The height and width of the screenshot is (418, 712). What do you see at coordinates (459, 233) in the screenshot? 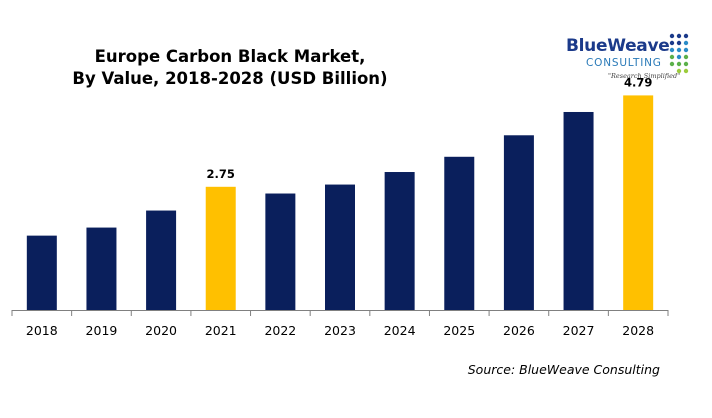
I see `bar-2025` at bounding box center [459, 233].